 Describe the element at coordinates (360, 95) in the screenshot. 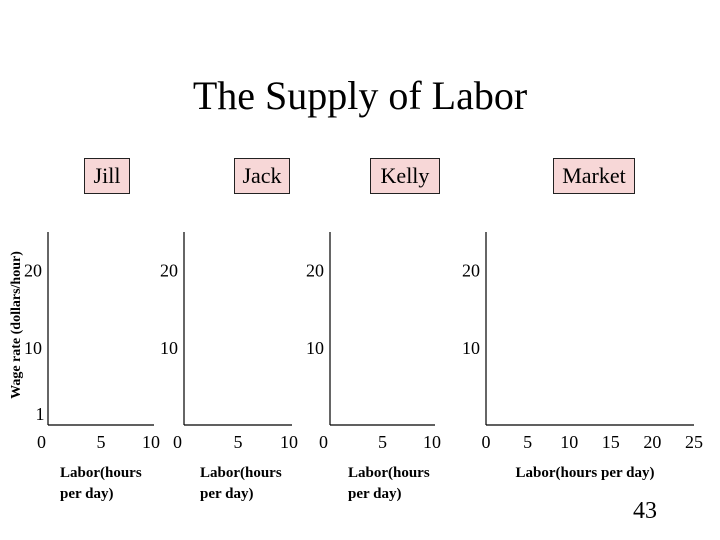

I see `slide-title: The Supply of Labor` at that location.